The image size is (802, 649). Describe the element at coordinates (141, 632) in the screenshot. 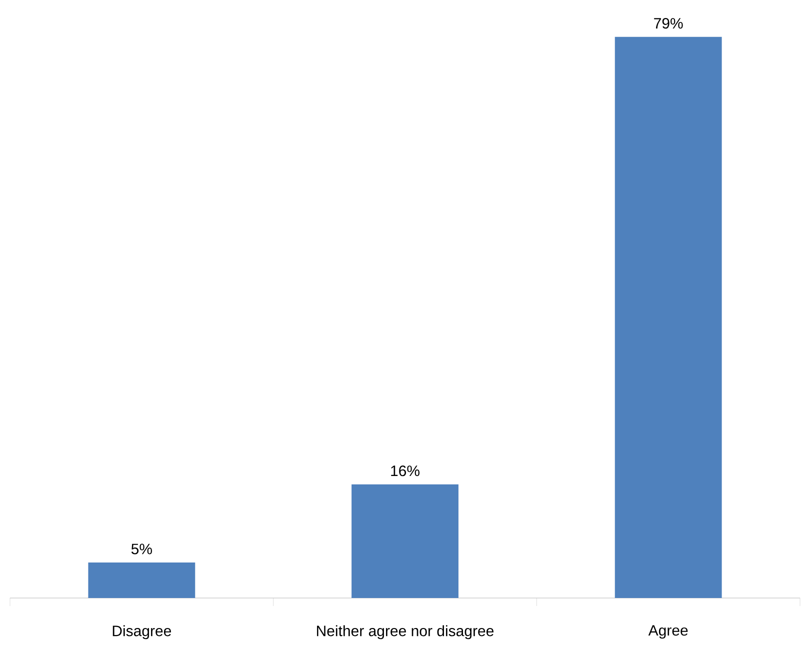

I see `x-tick-label: Disagree` at that location.